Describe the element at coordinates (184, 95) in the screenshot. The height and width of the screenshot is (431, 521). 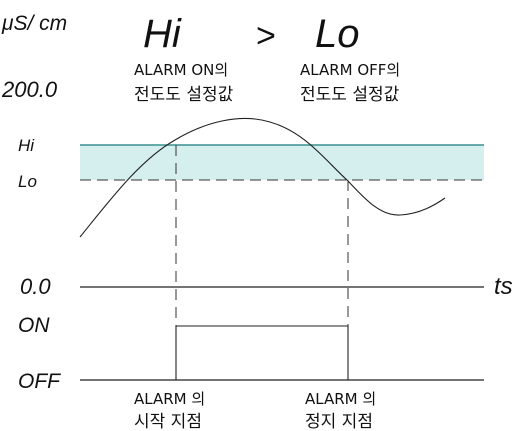
I see `alarm-on-setpoint-line2: 전도도 설정값` at that location.